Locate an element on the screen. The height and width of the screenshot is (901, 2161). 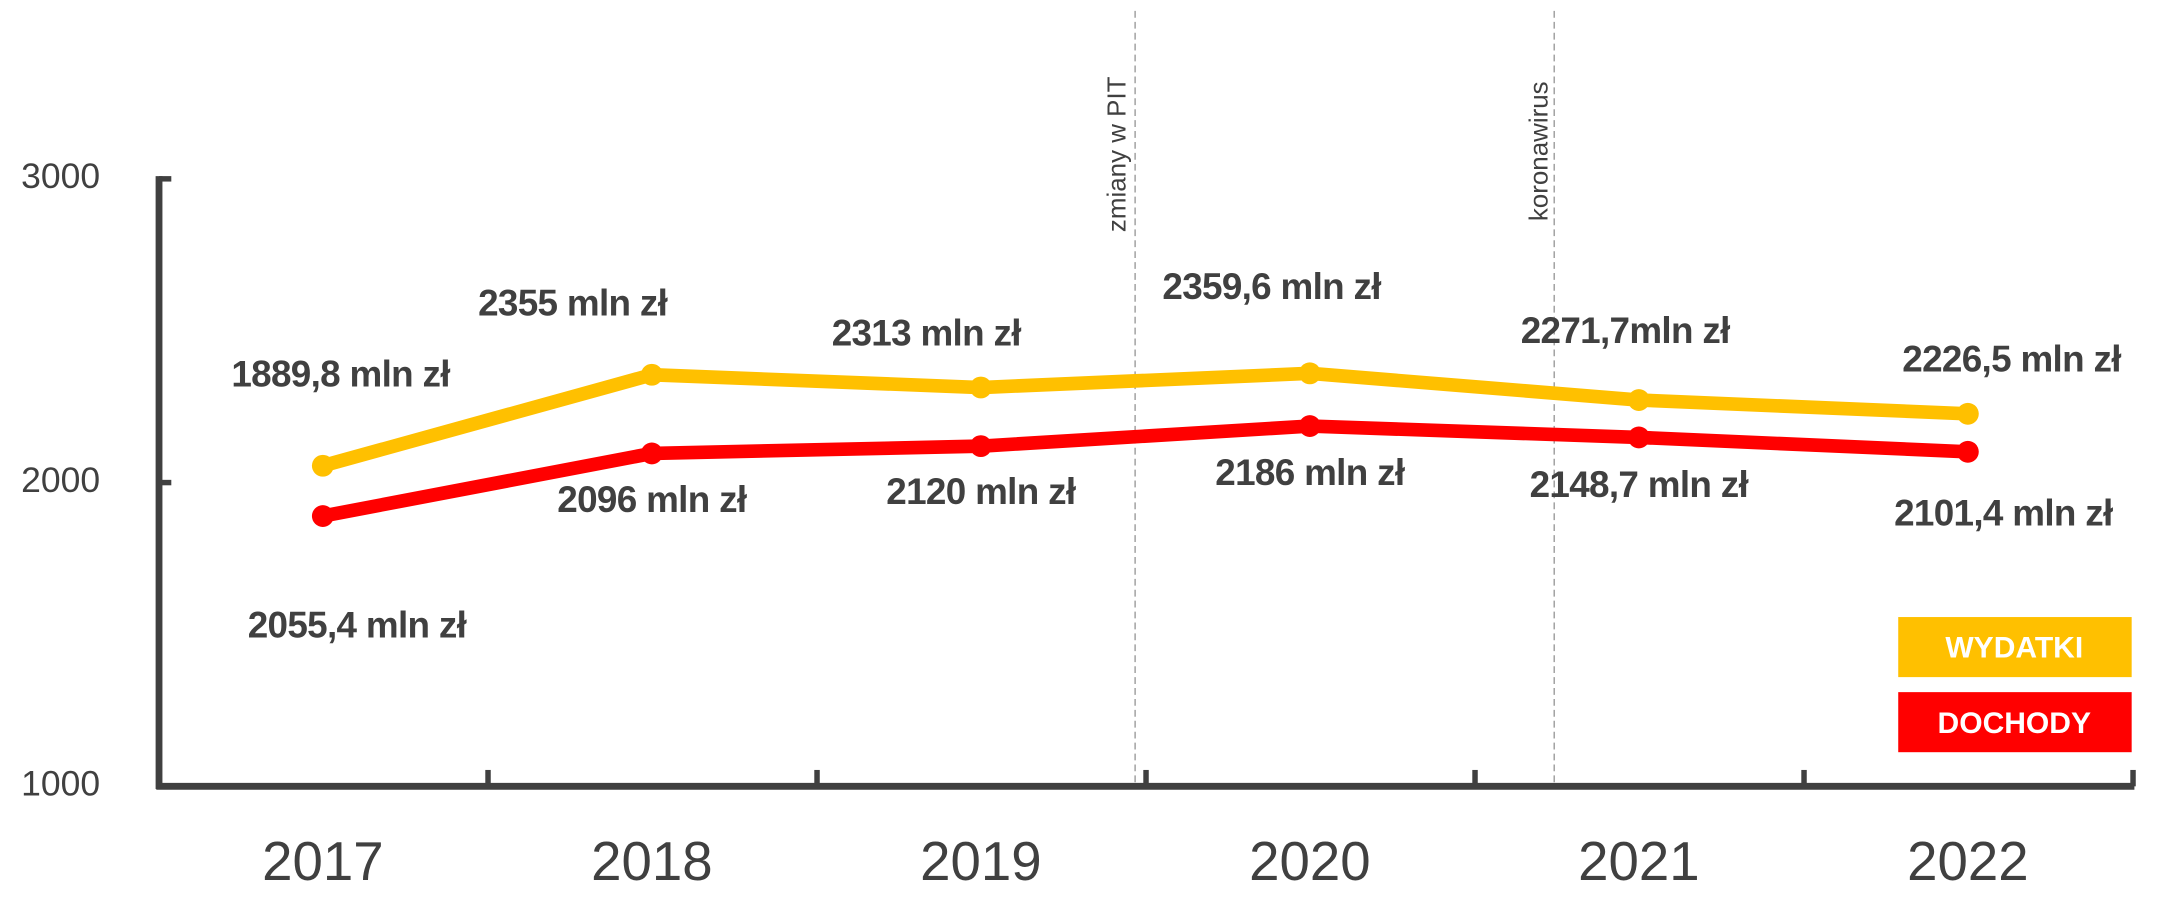
data-label: 2226,5 mln zł is located at coordinates (2011, 358).